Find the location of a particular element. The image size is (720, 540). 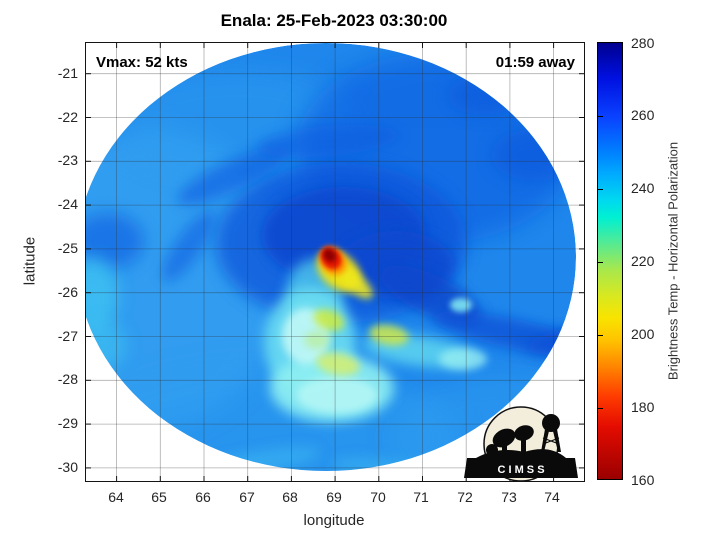

ytick-label: -21 is located at coordinates (67, 73).